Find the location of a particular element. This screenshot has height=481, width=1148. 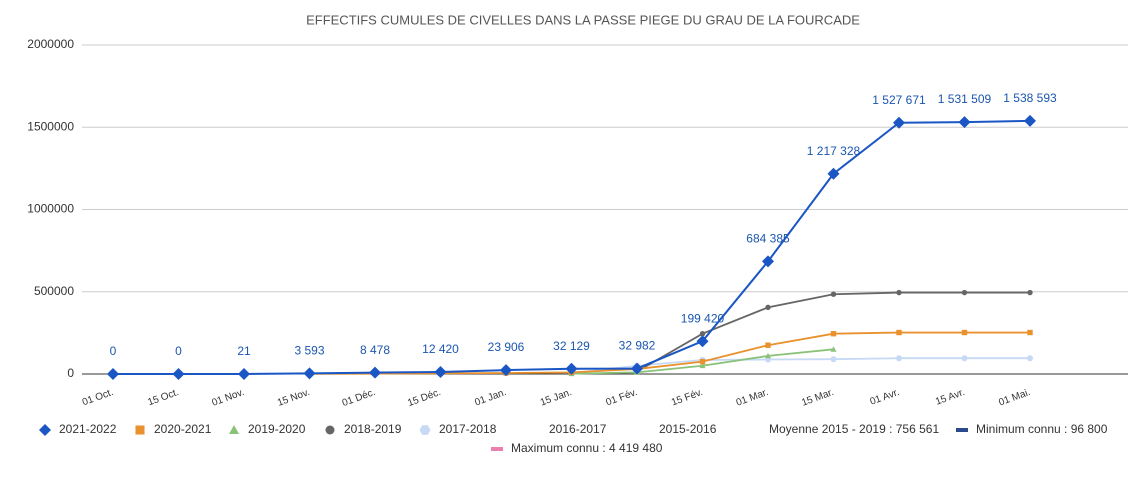

y-tick-label: 1000000 is located at coordinates (50, 209).